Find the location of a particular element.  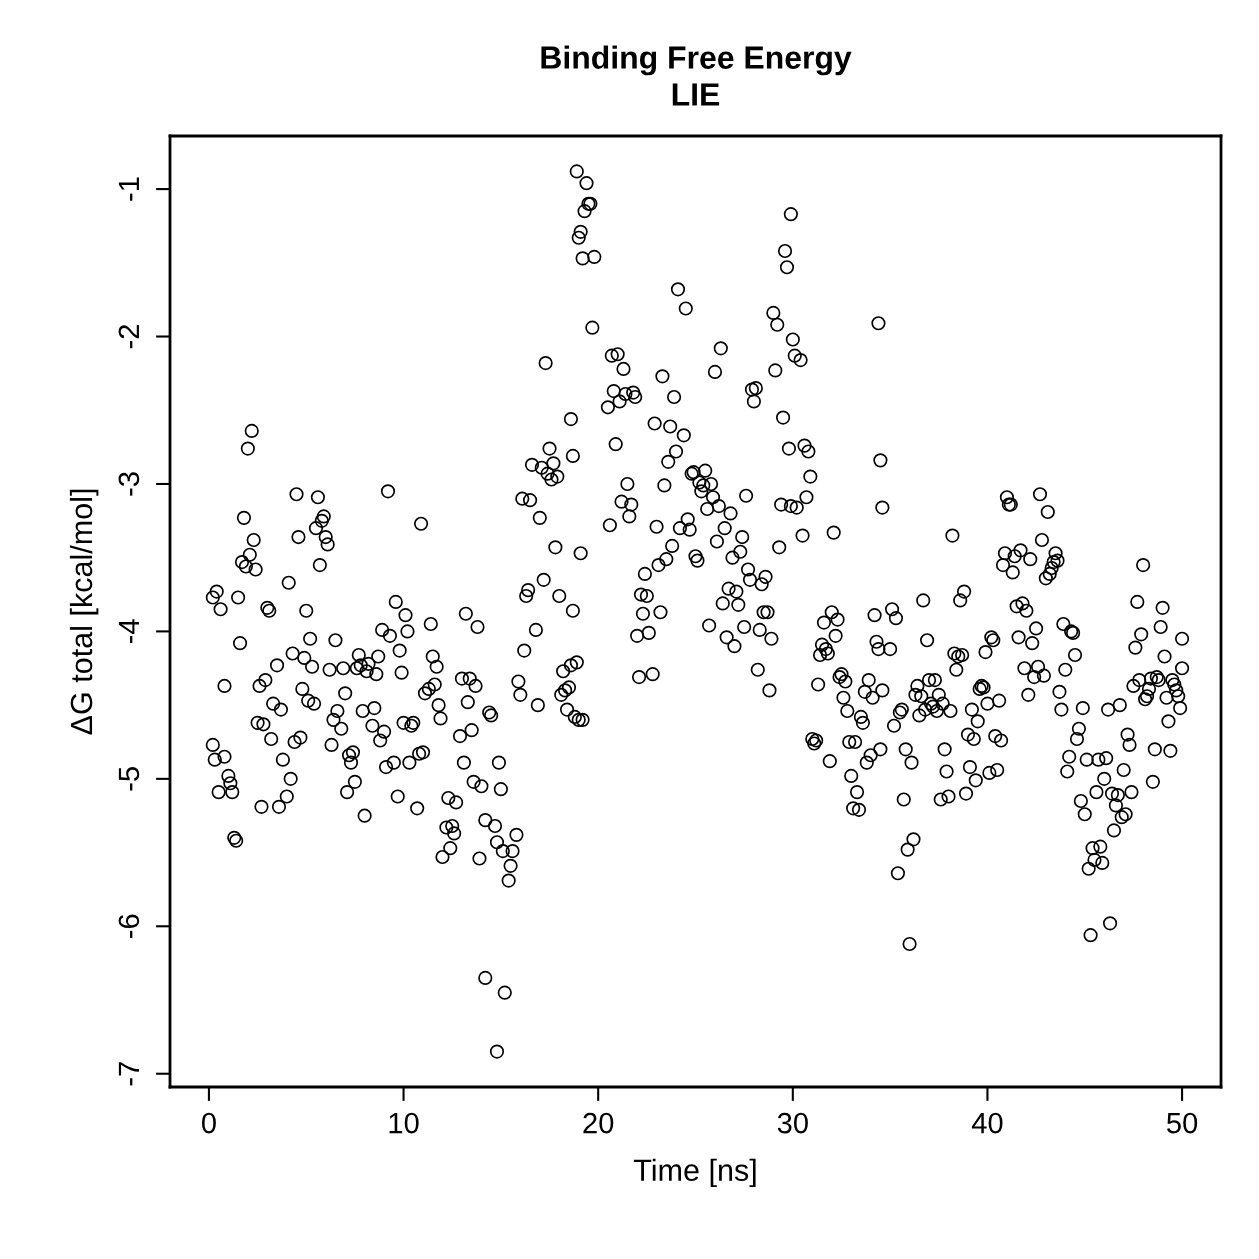

y-tick-label: -4 is located at coordinates (128, 631).